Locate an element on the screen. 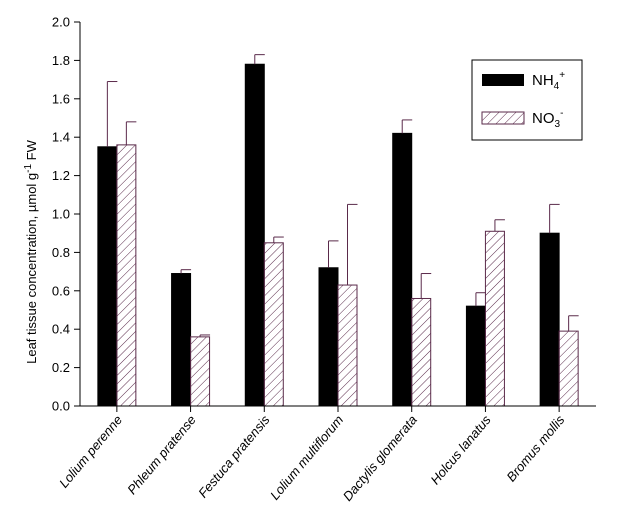 The width and height of the screenshot is (619, 523). x-tick-label: Phleum pratense is located at coordinates (161, 454).